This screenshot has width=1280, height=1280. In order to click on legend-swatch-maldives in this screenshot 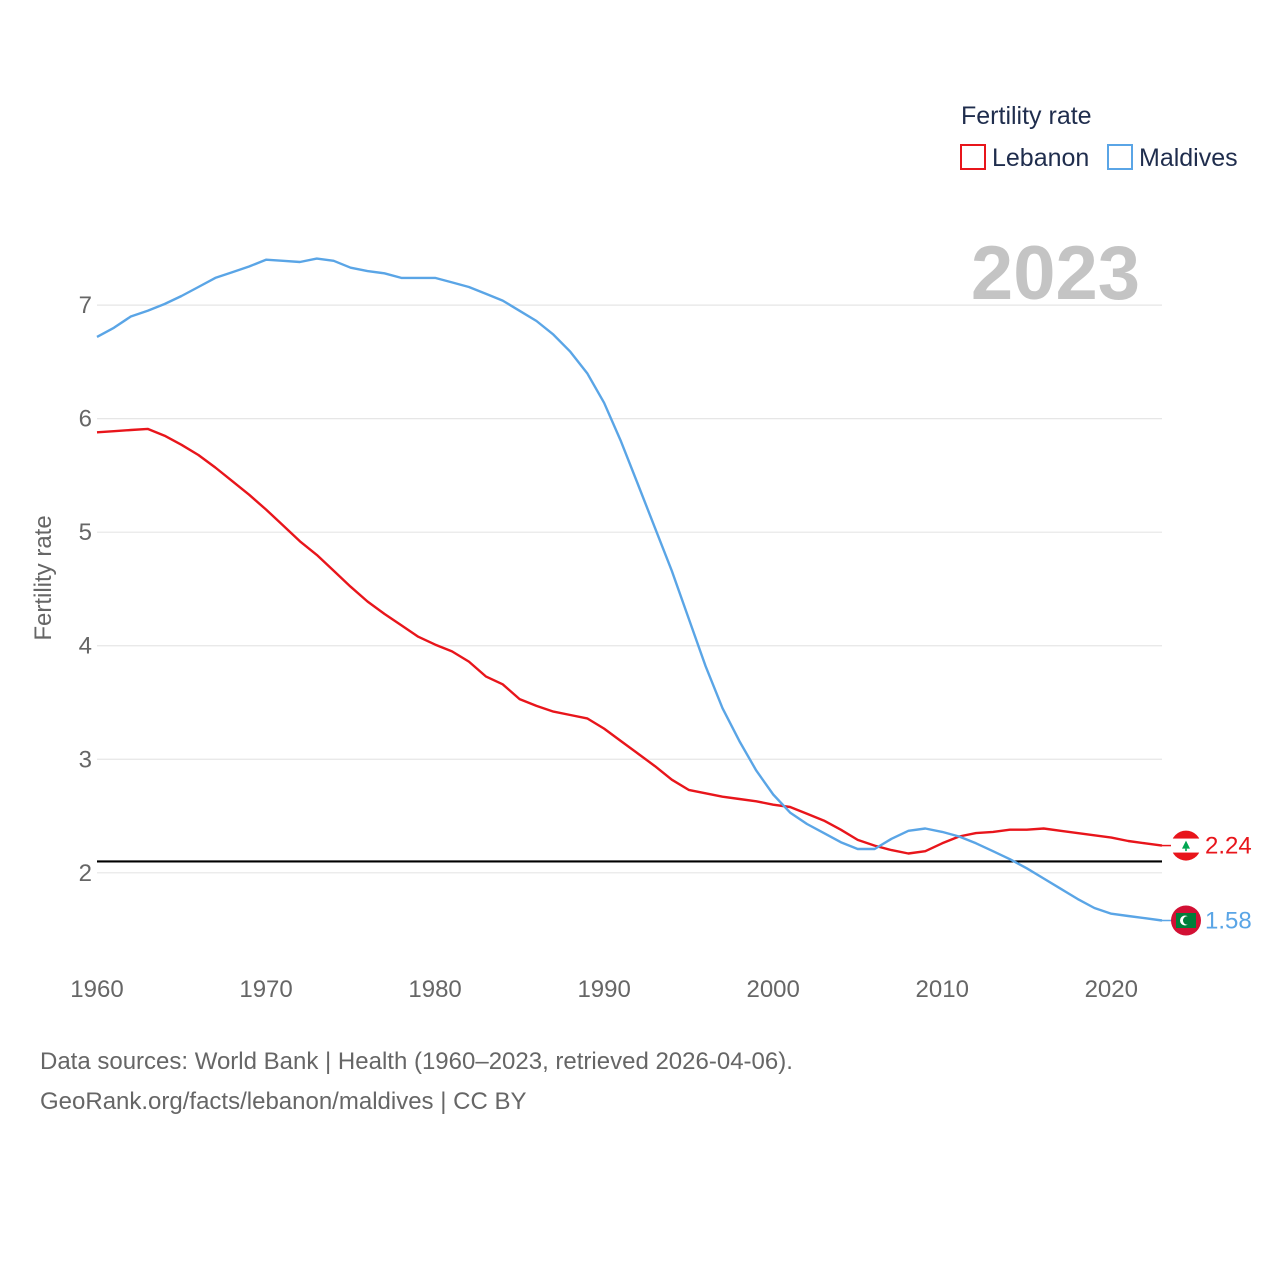, I will do `click(1120, 157)`.